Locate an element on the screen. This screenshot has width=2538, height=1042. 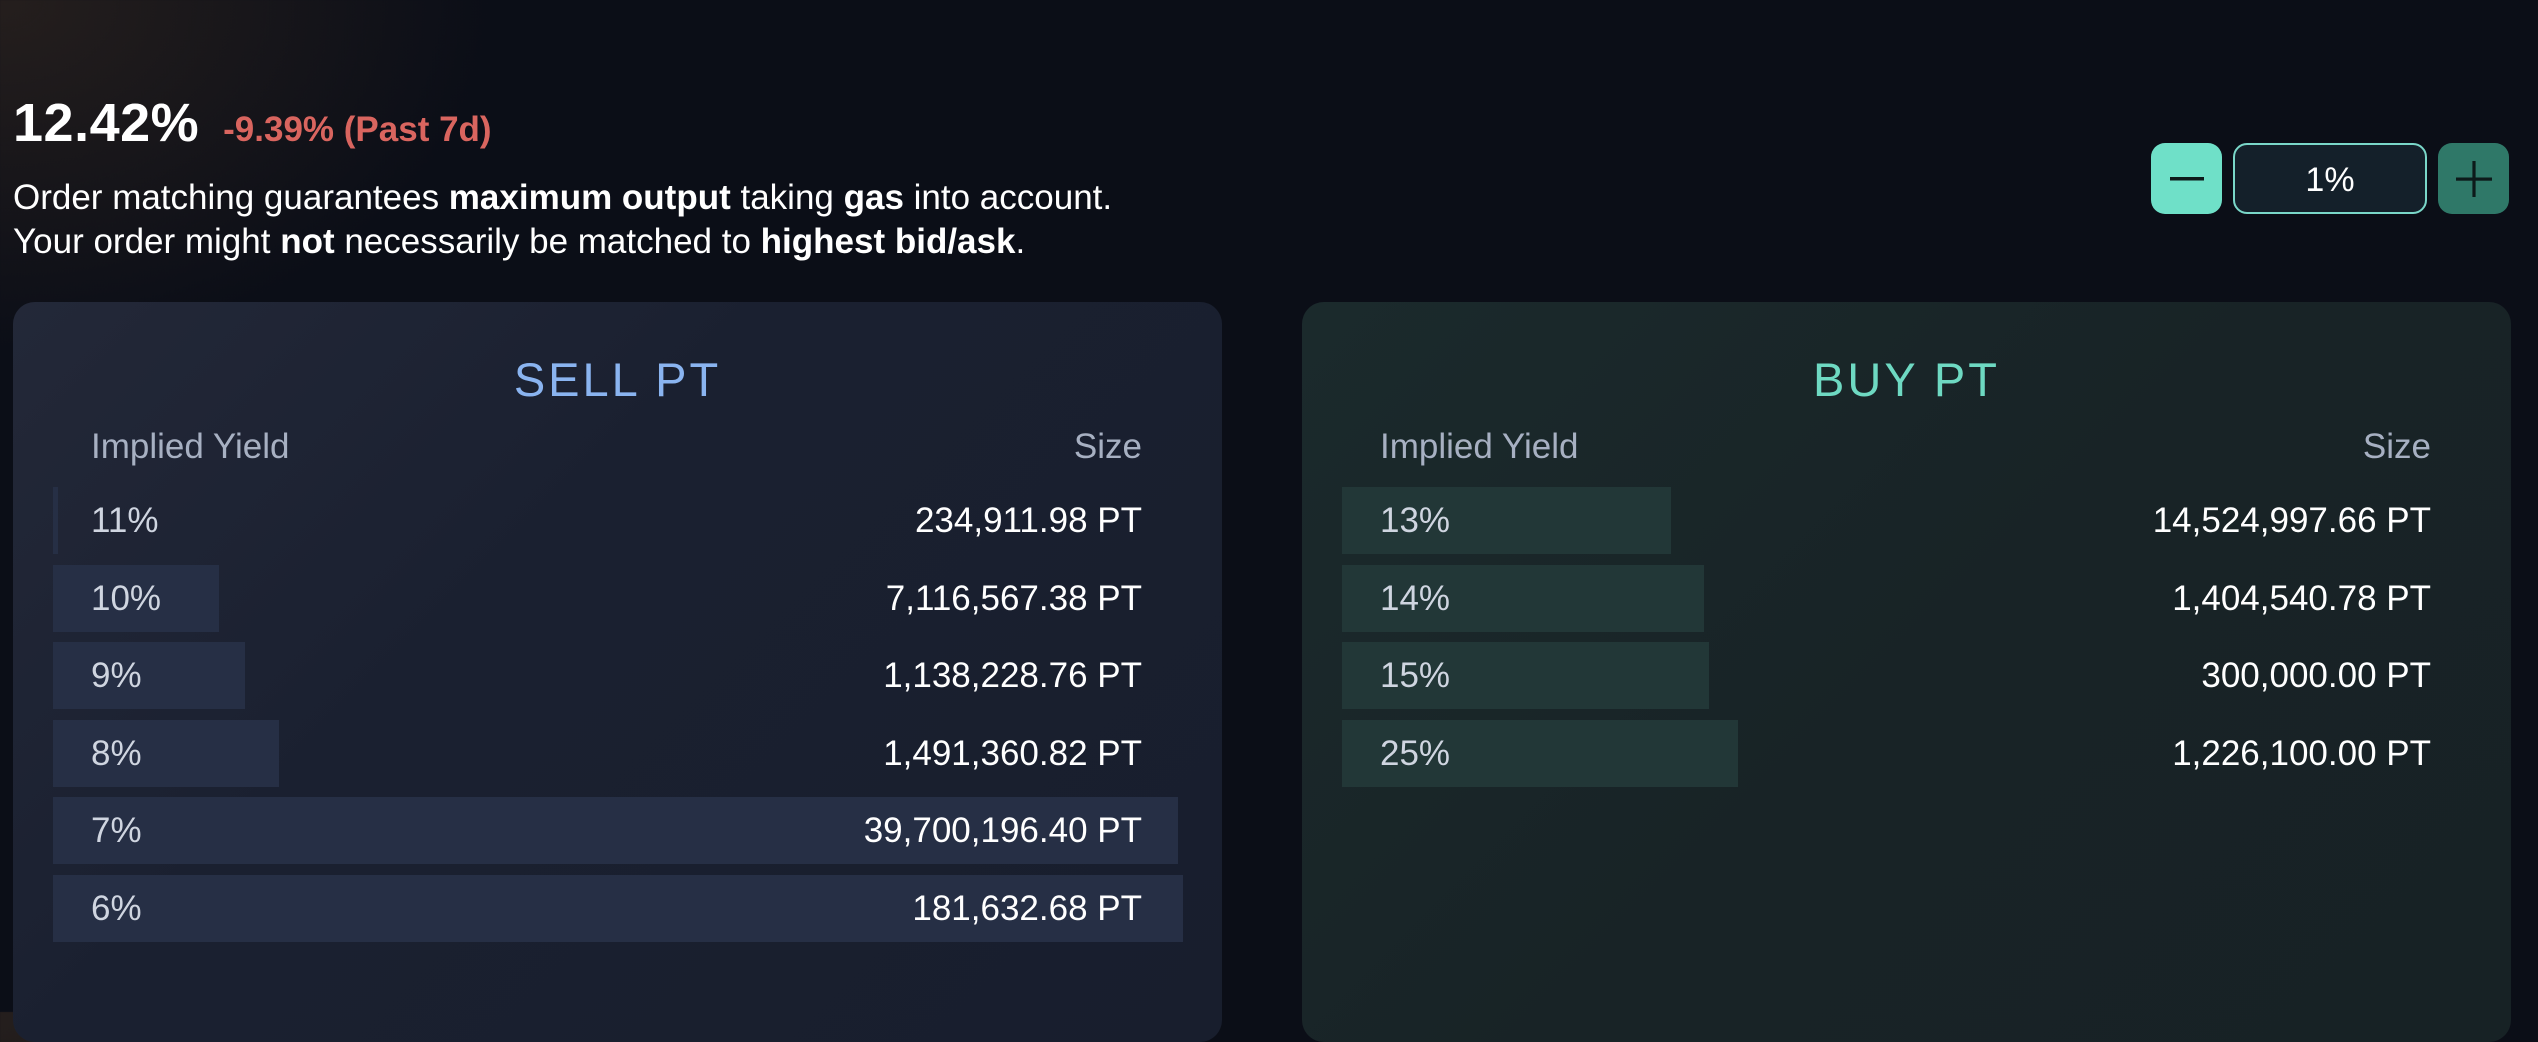
row-size: 300,000.00 PT is located at coordinates (2316, 675).